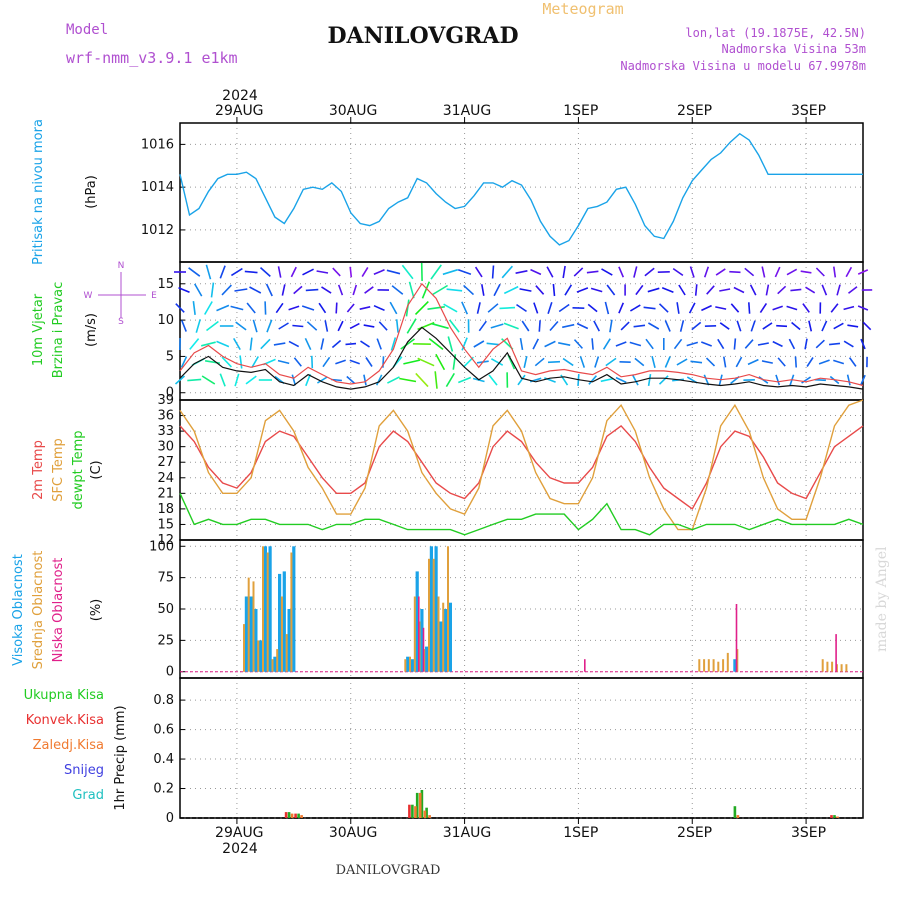  Describe the element at coordinates (165, 416) in the screenshot. I see `y-tick-label: 36` at that location.